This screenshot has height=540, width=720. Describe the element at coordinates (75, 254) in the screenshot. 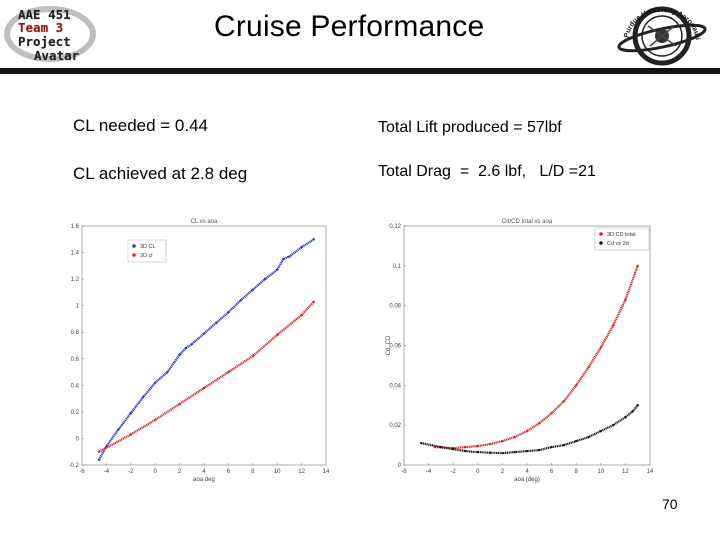

I see `y-tick-label: 1.4` at that location.